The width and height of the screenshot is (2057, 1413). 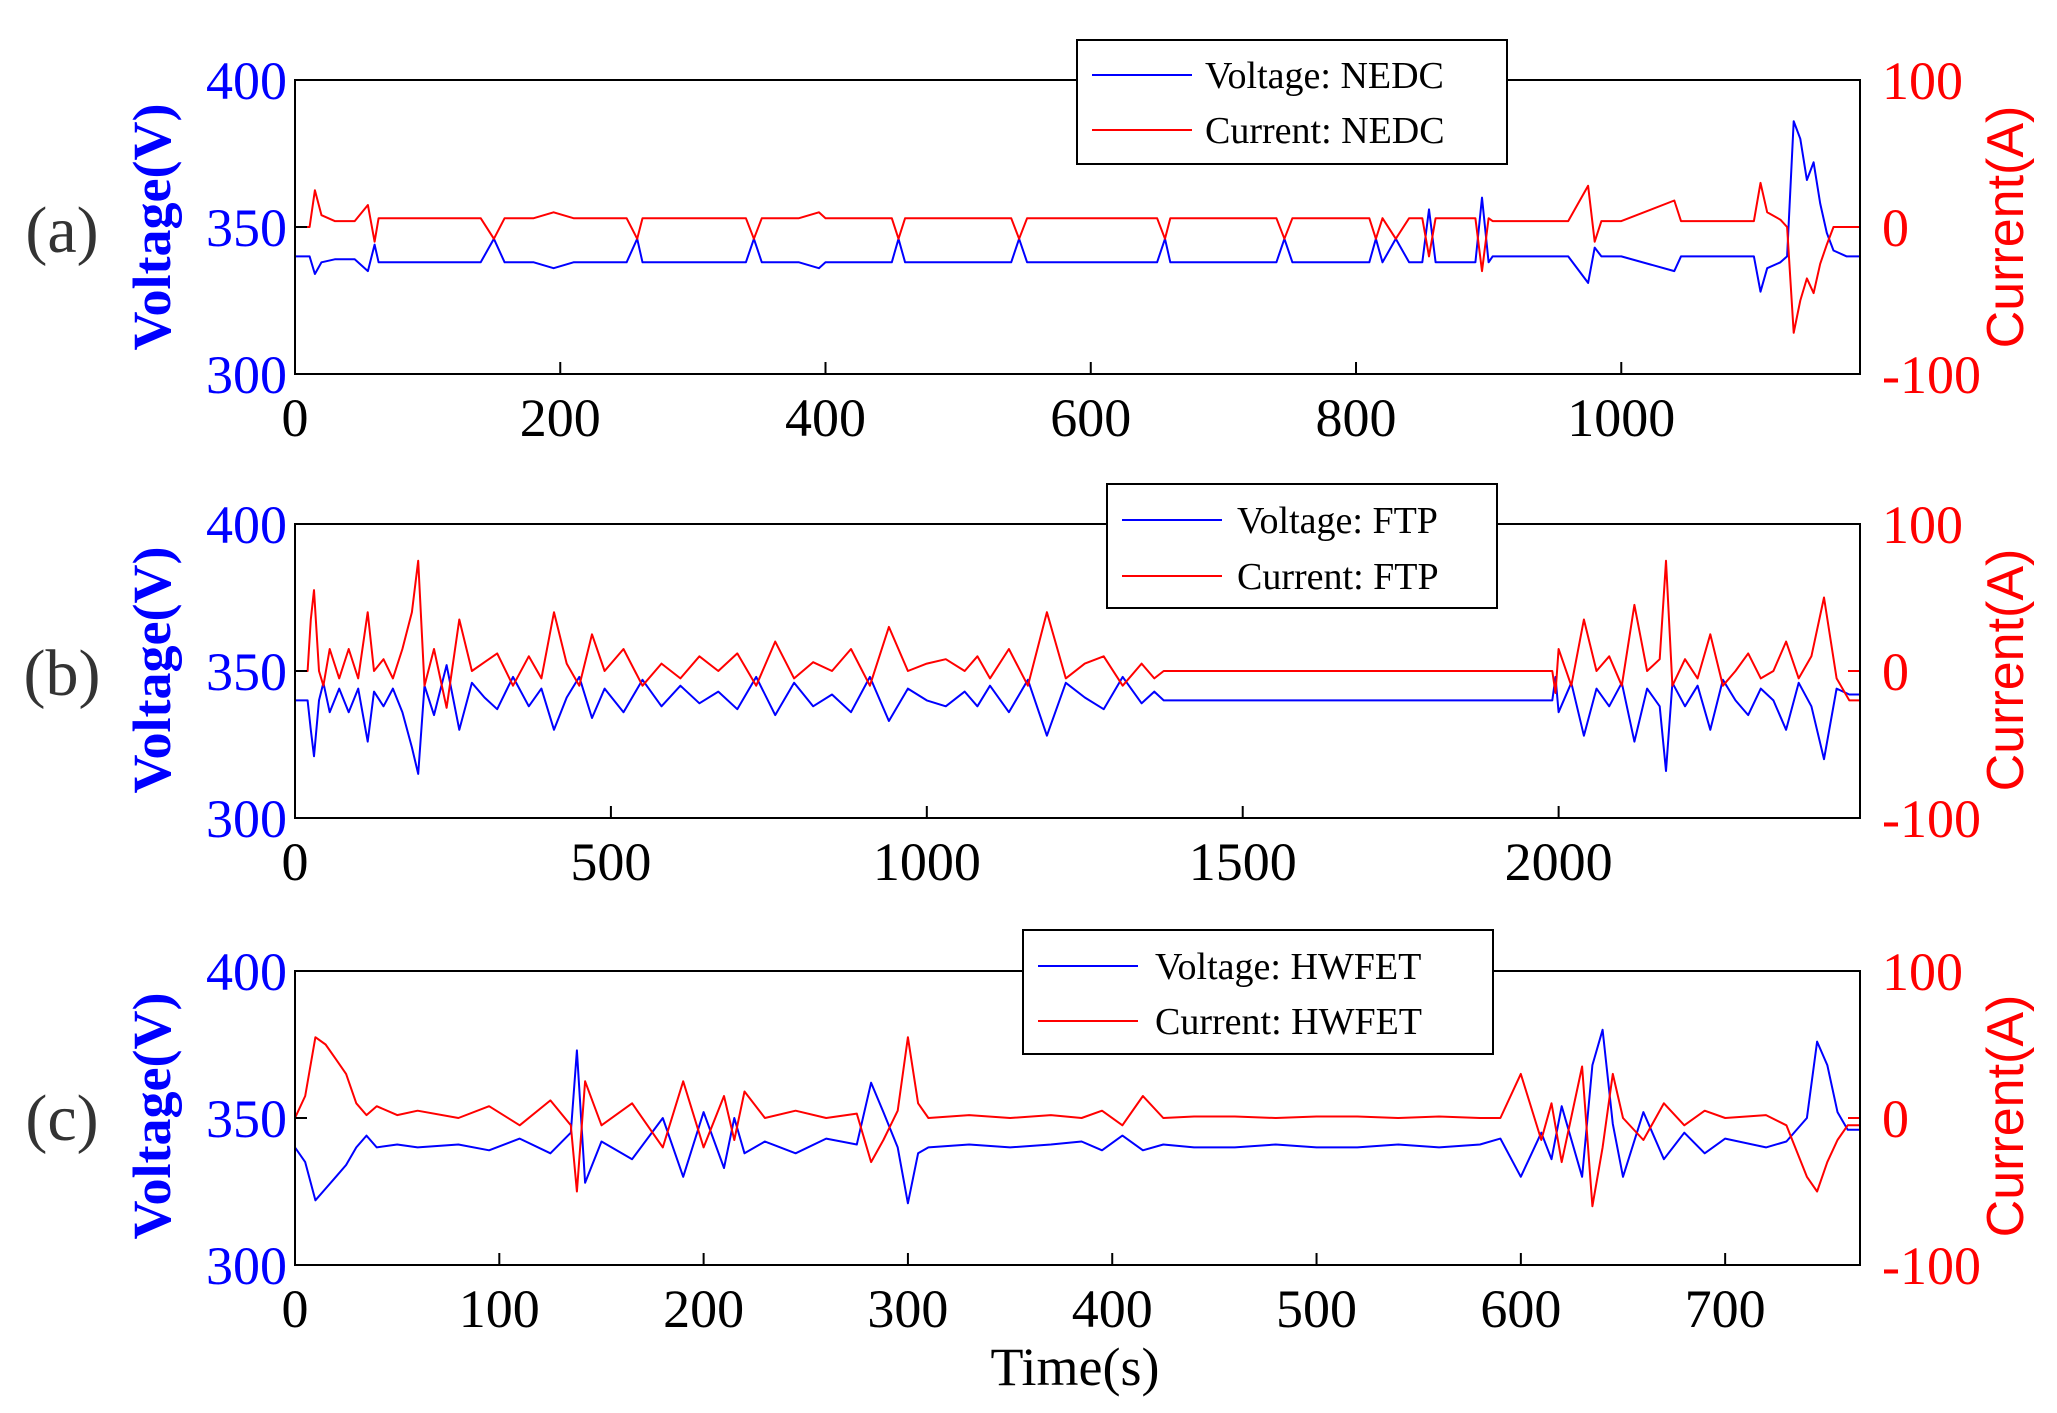 I want to click on x-tick-label: 2000, so click(x=1559, y=862).